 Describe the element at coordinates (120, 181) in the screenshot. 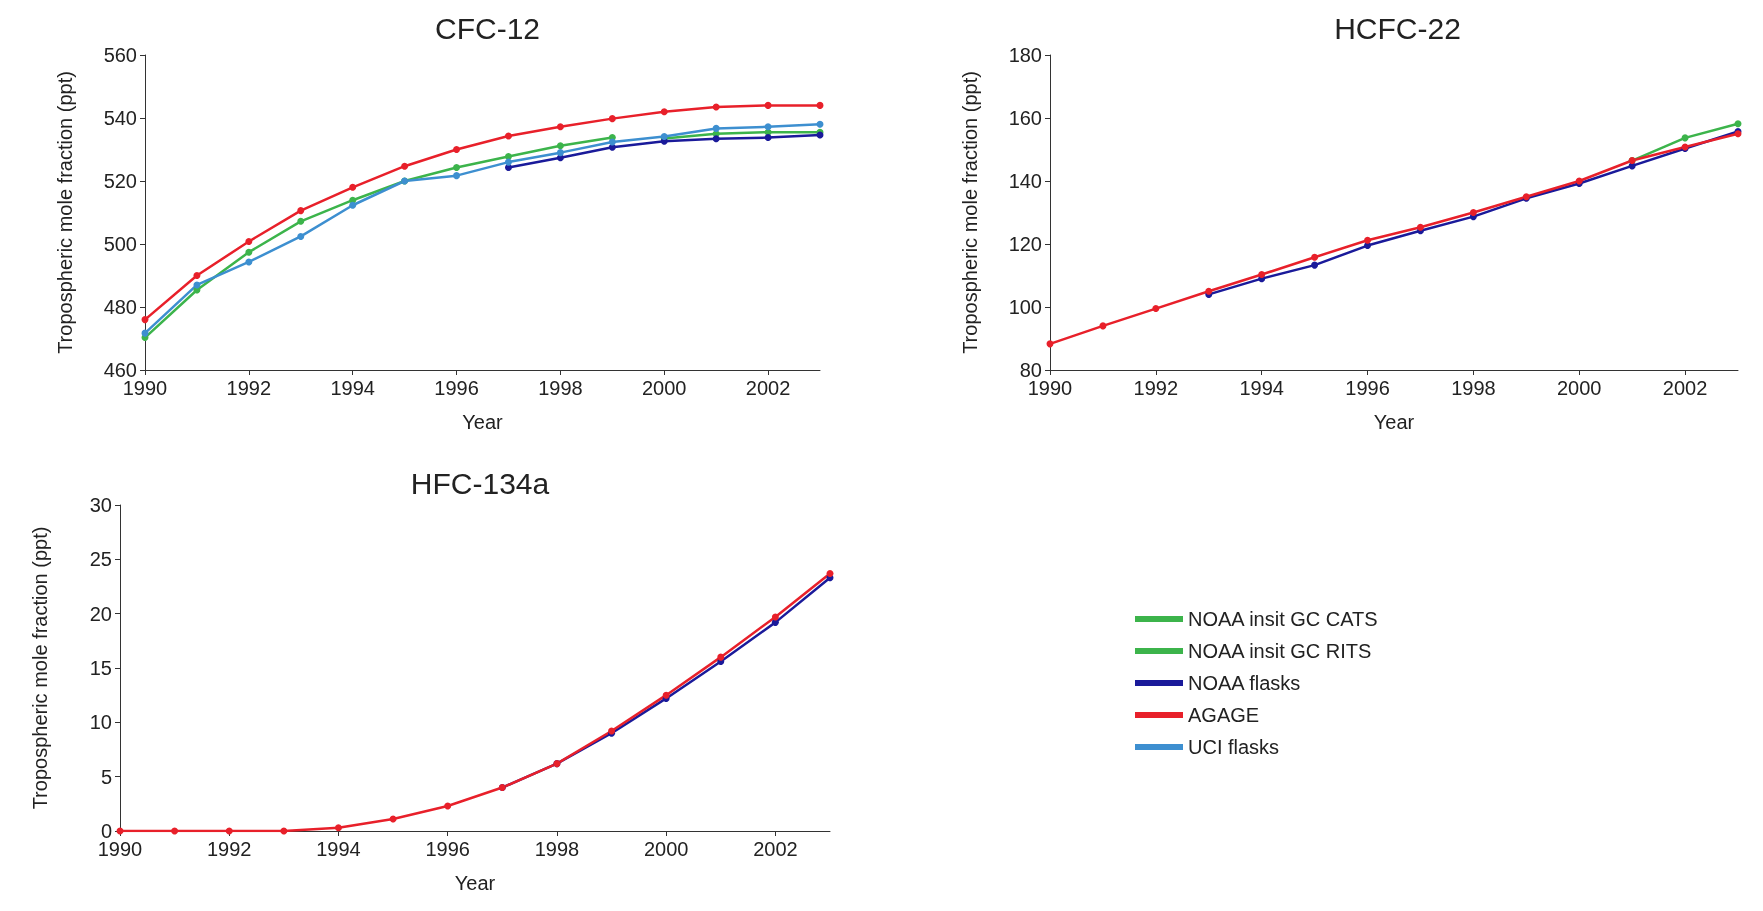

I see `y-tick-label: 520` at that location.